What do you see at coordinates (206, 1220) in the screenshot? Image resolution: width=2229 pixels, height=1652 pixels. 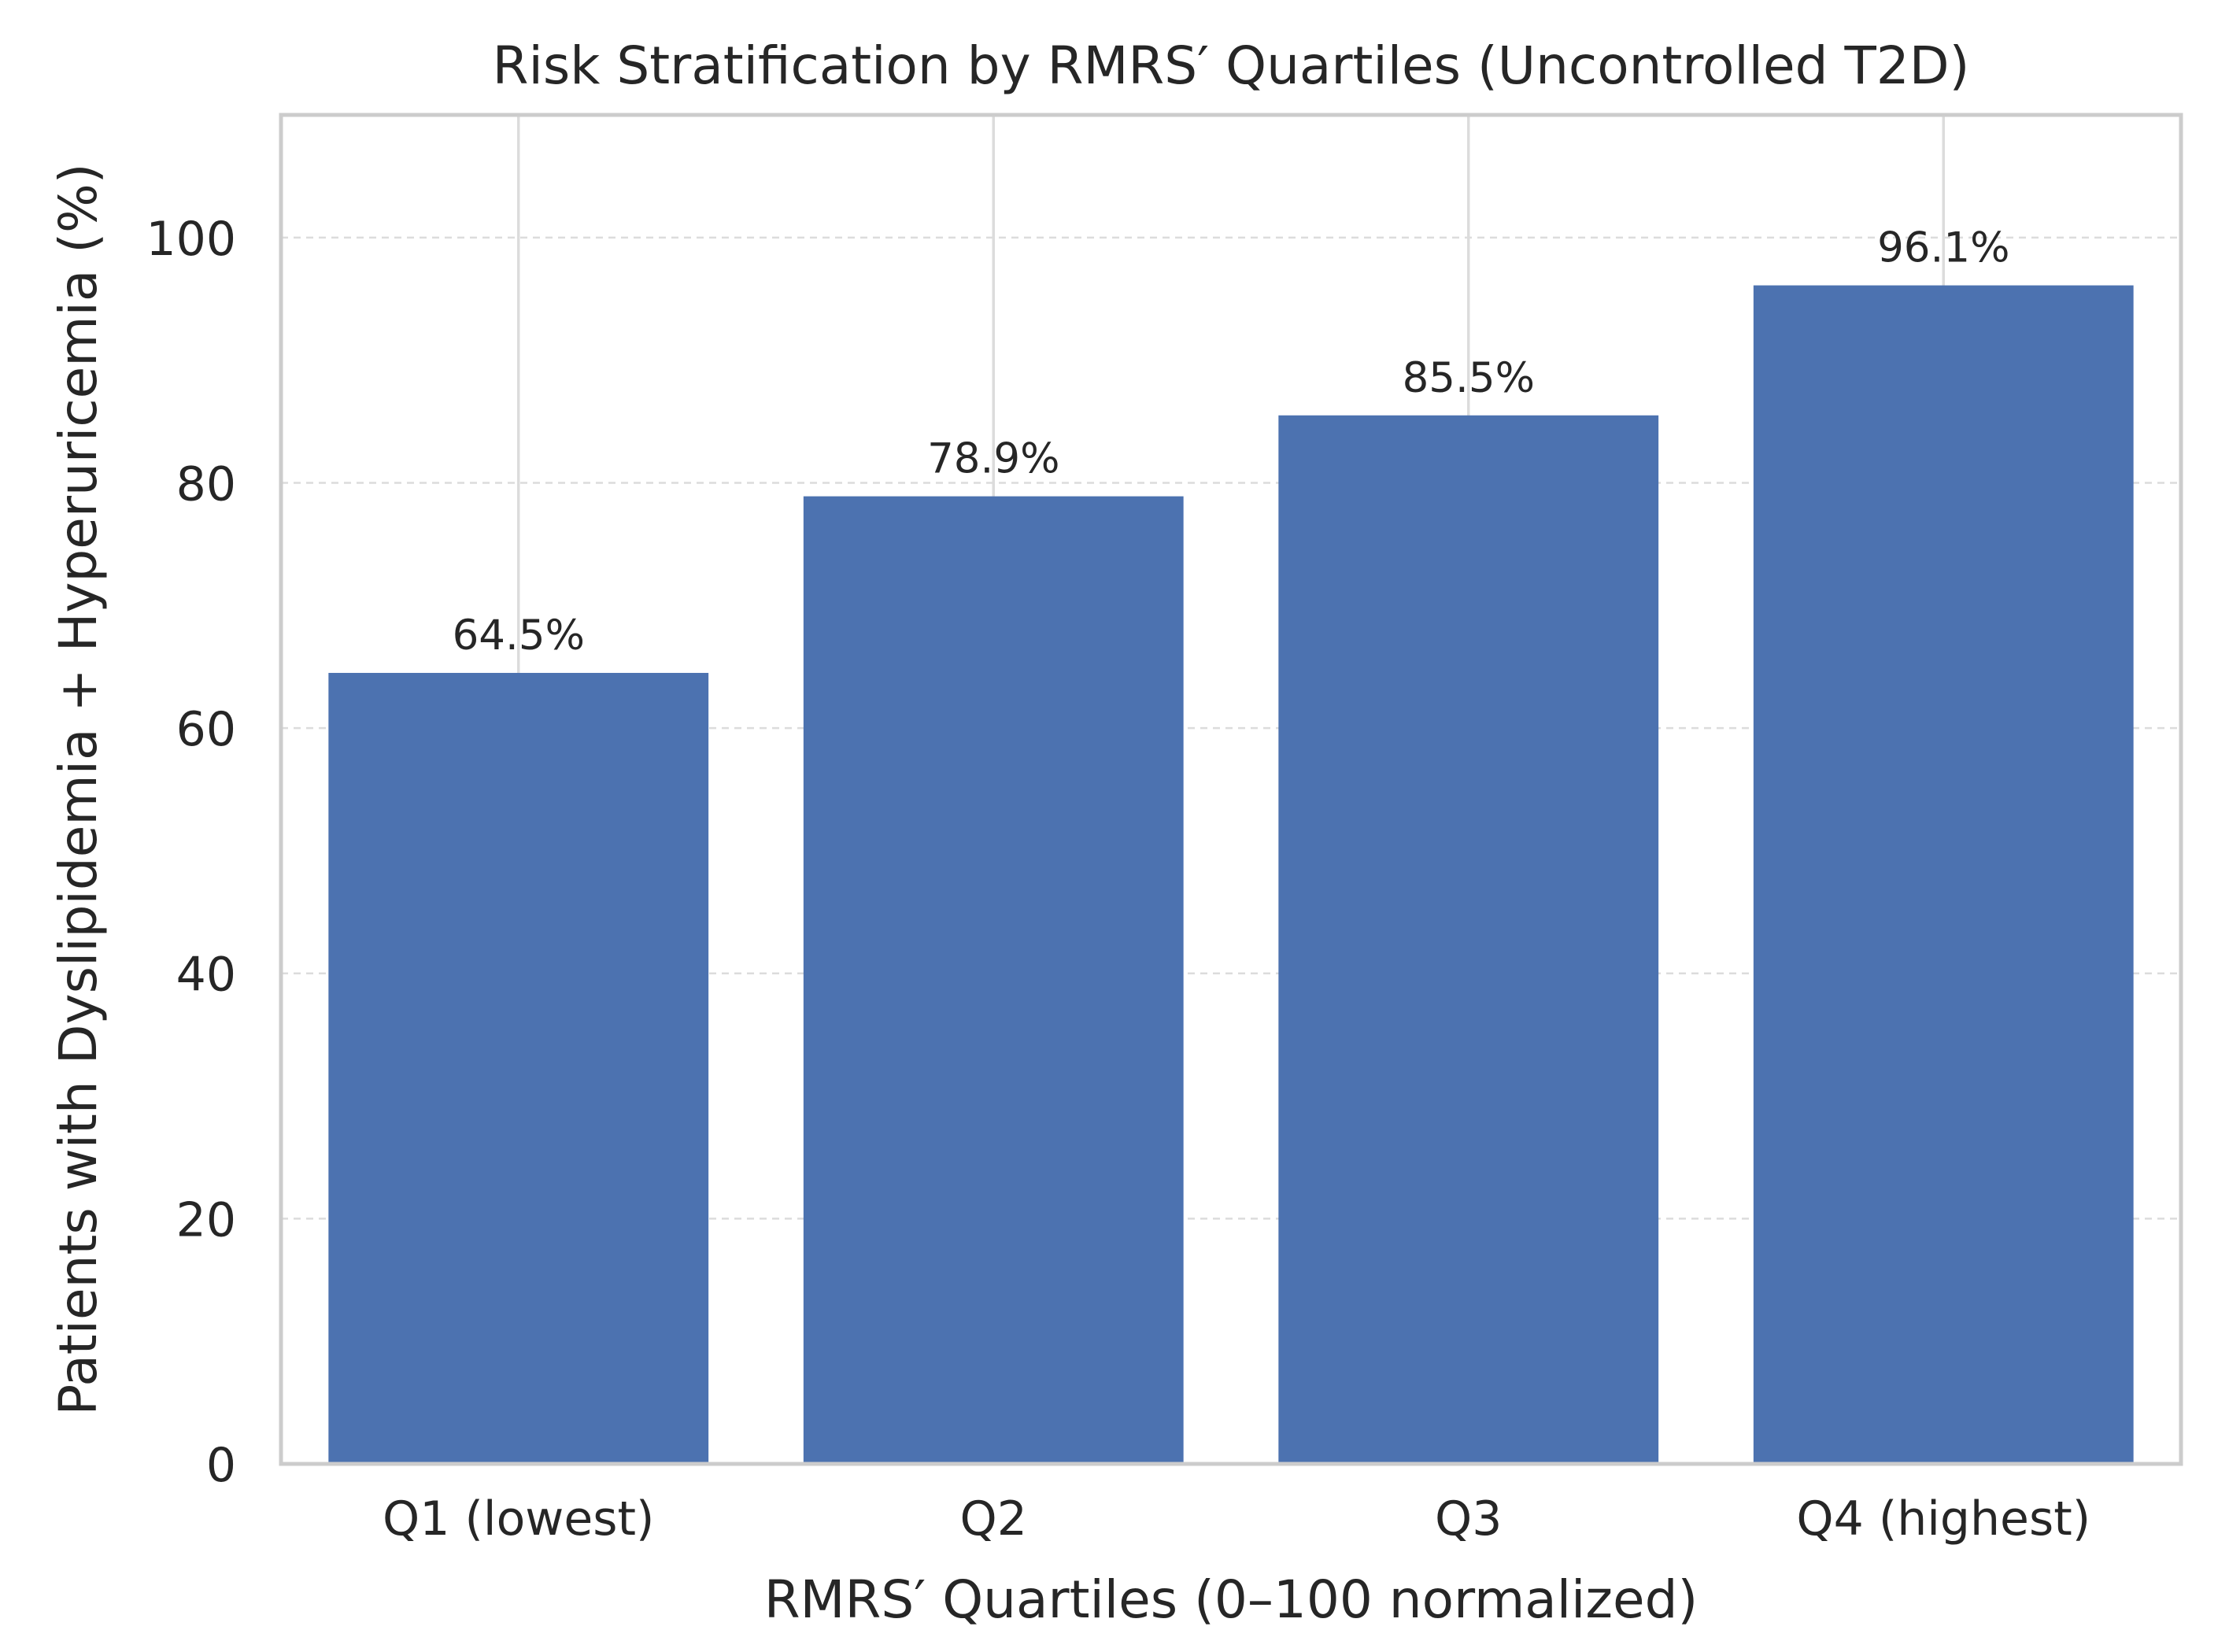 I see `y-tick-label: 20` at bounding box center [206, 1220].